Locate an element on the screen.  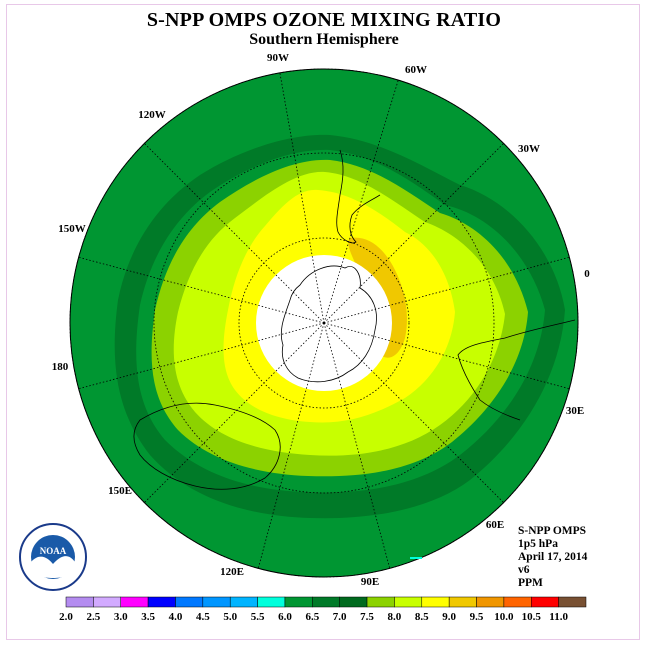
colorbar-label: 4.0 is located at coordinates (176, 617).